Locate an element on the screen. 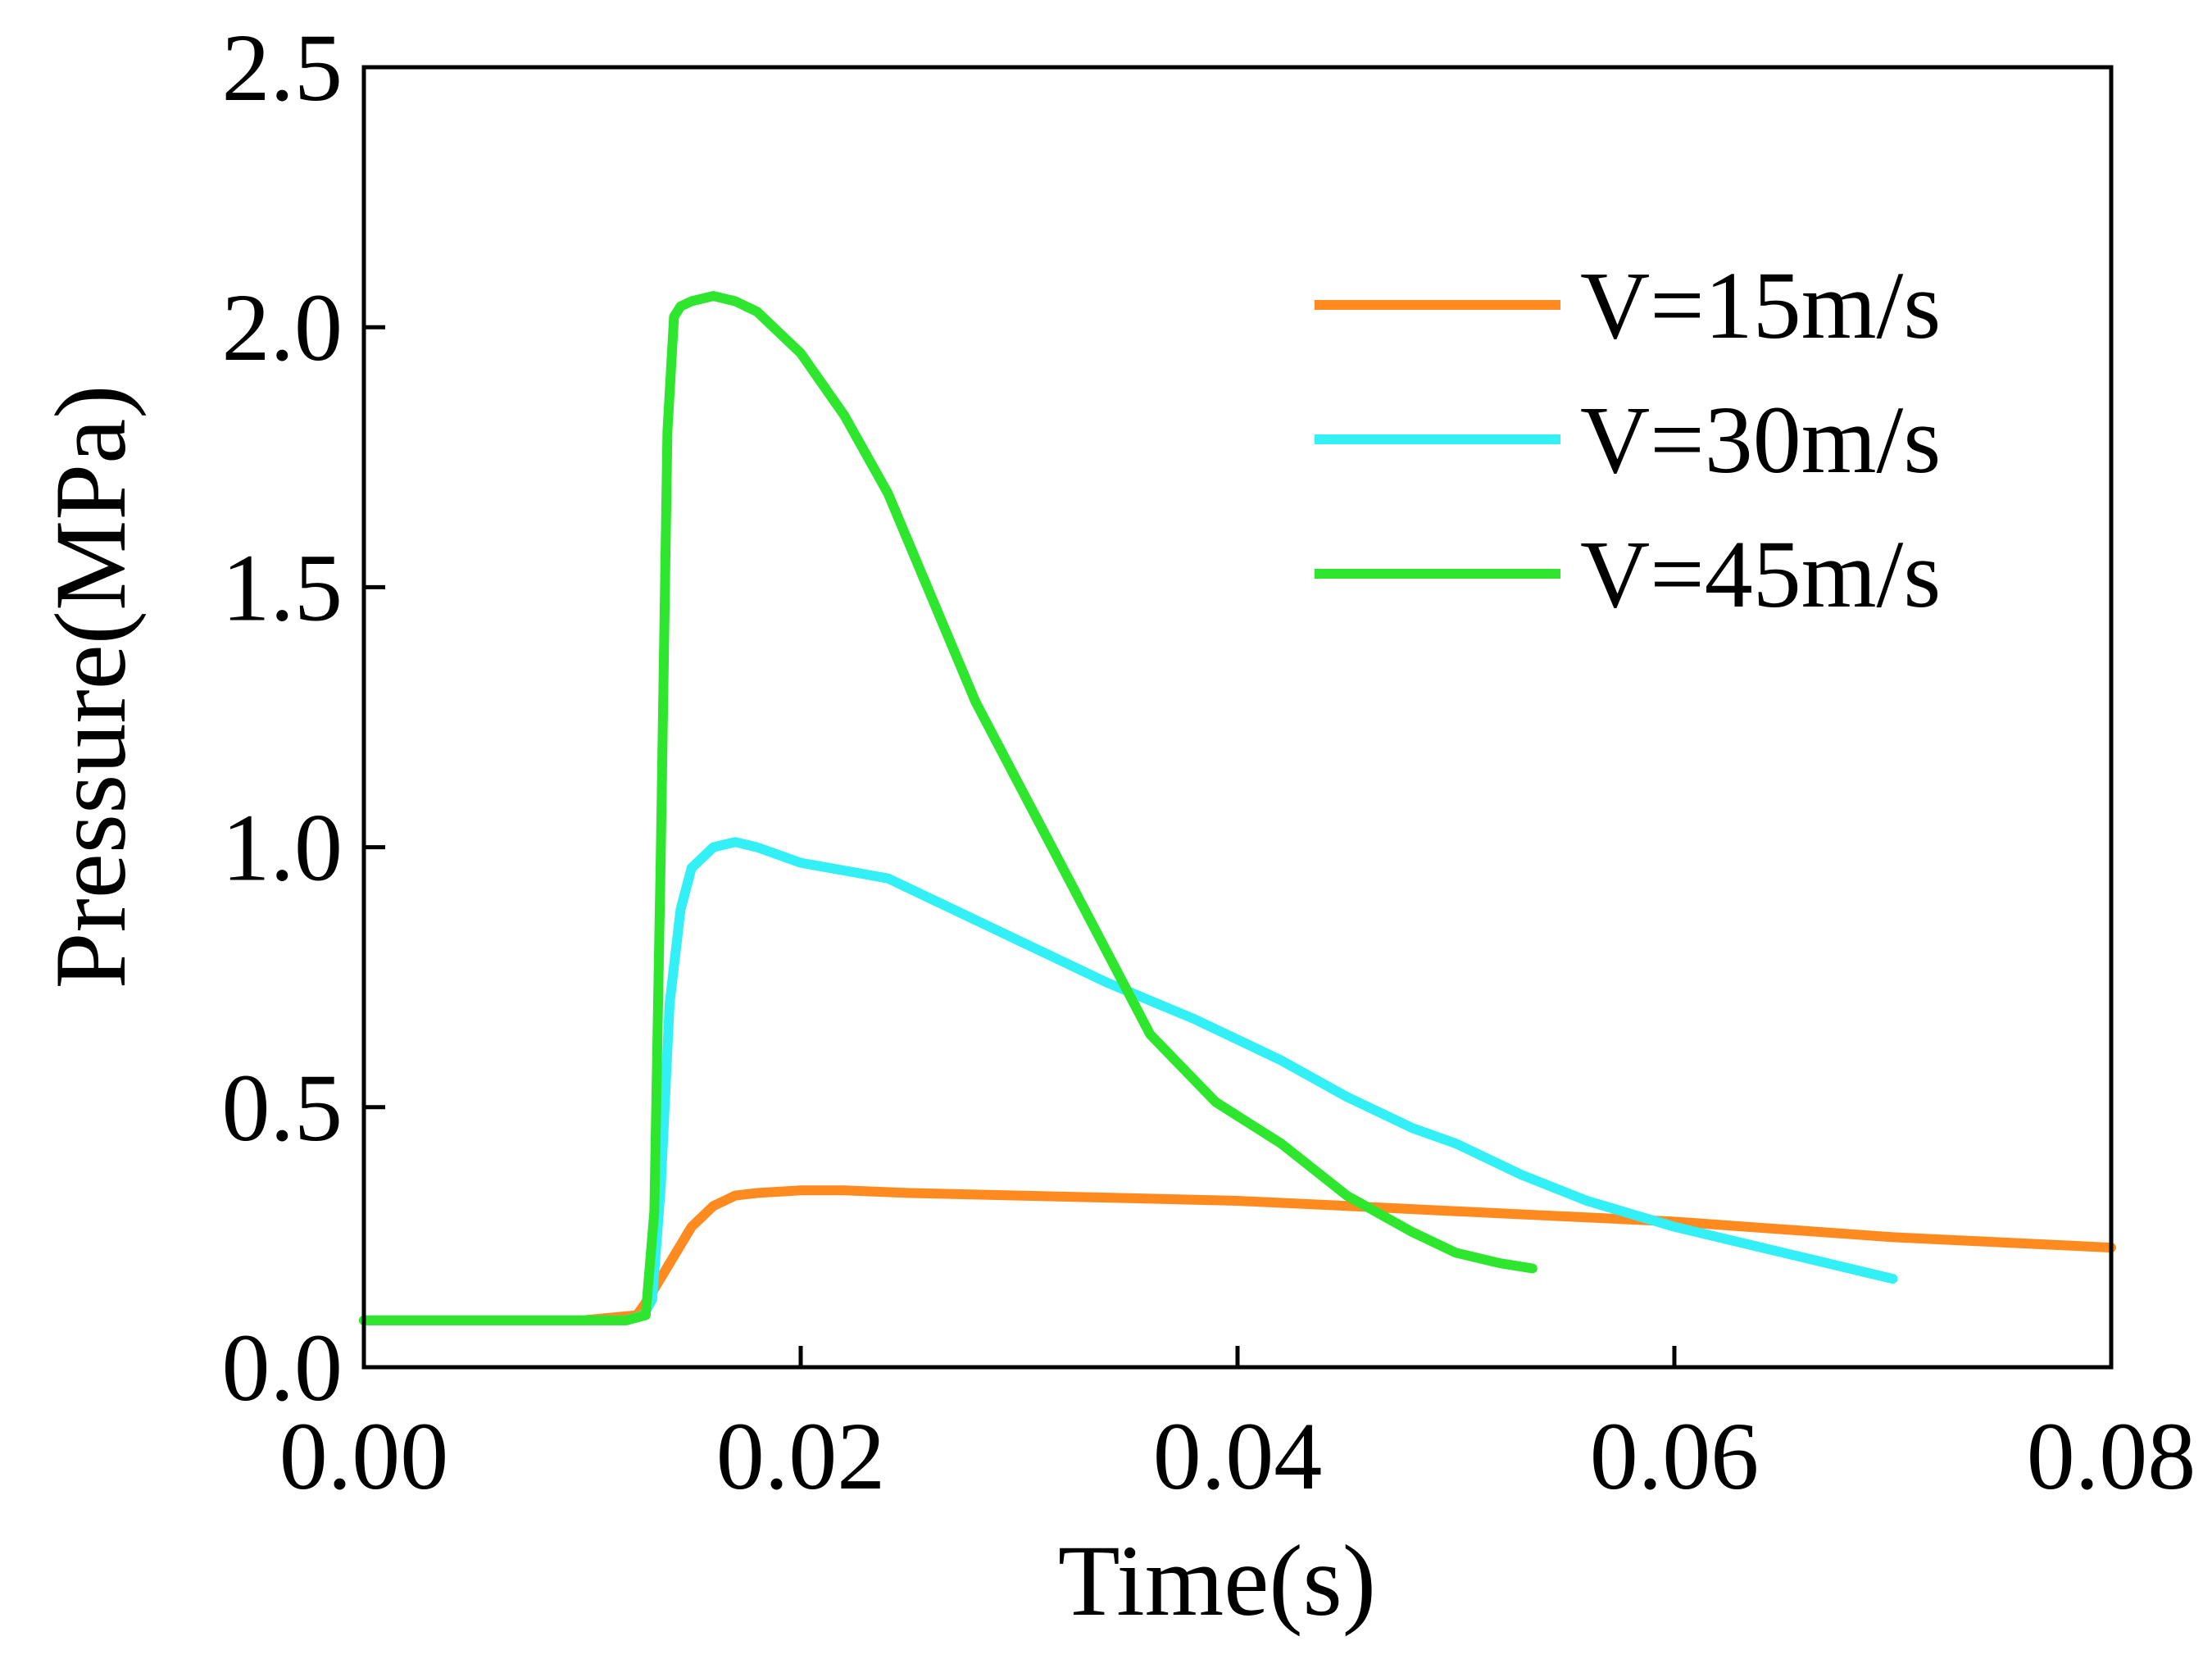 This screenshot has width=2212, height=1659. y-tick-label: 0.0 is located at coordinates (283, 1368).